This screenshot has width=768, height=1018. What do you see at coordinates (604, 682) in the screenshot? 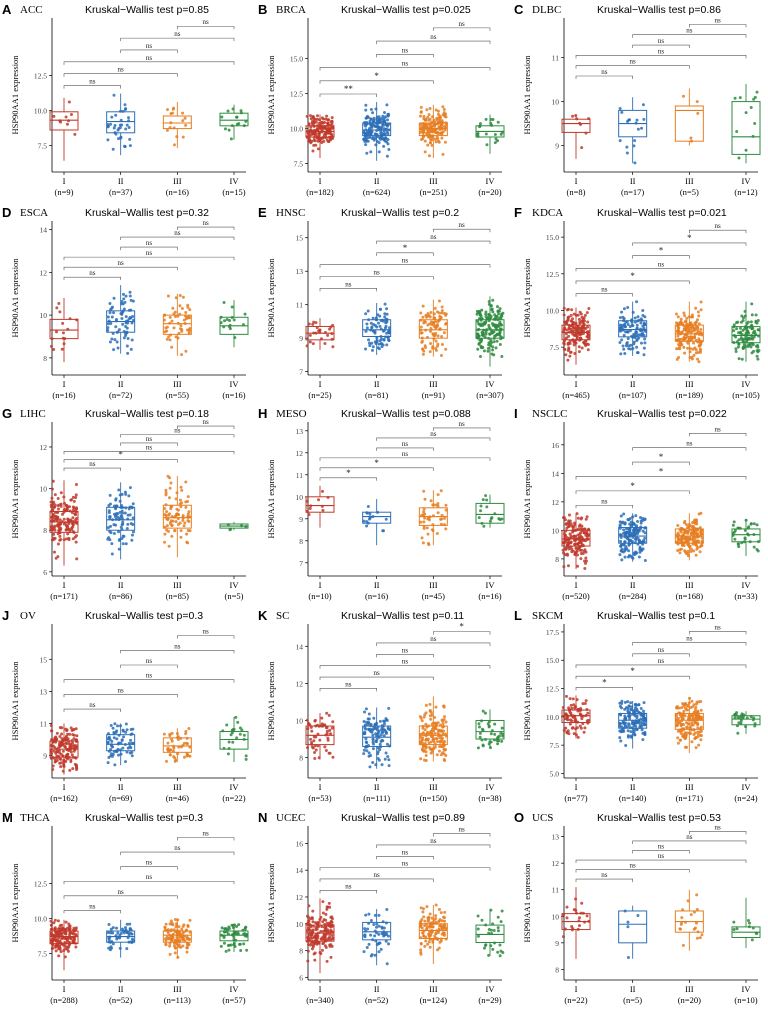
I see `significance-label: *` at bounding box center [604, 682].